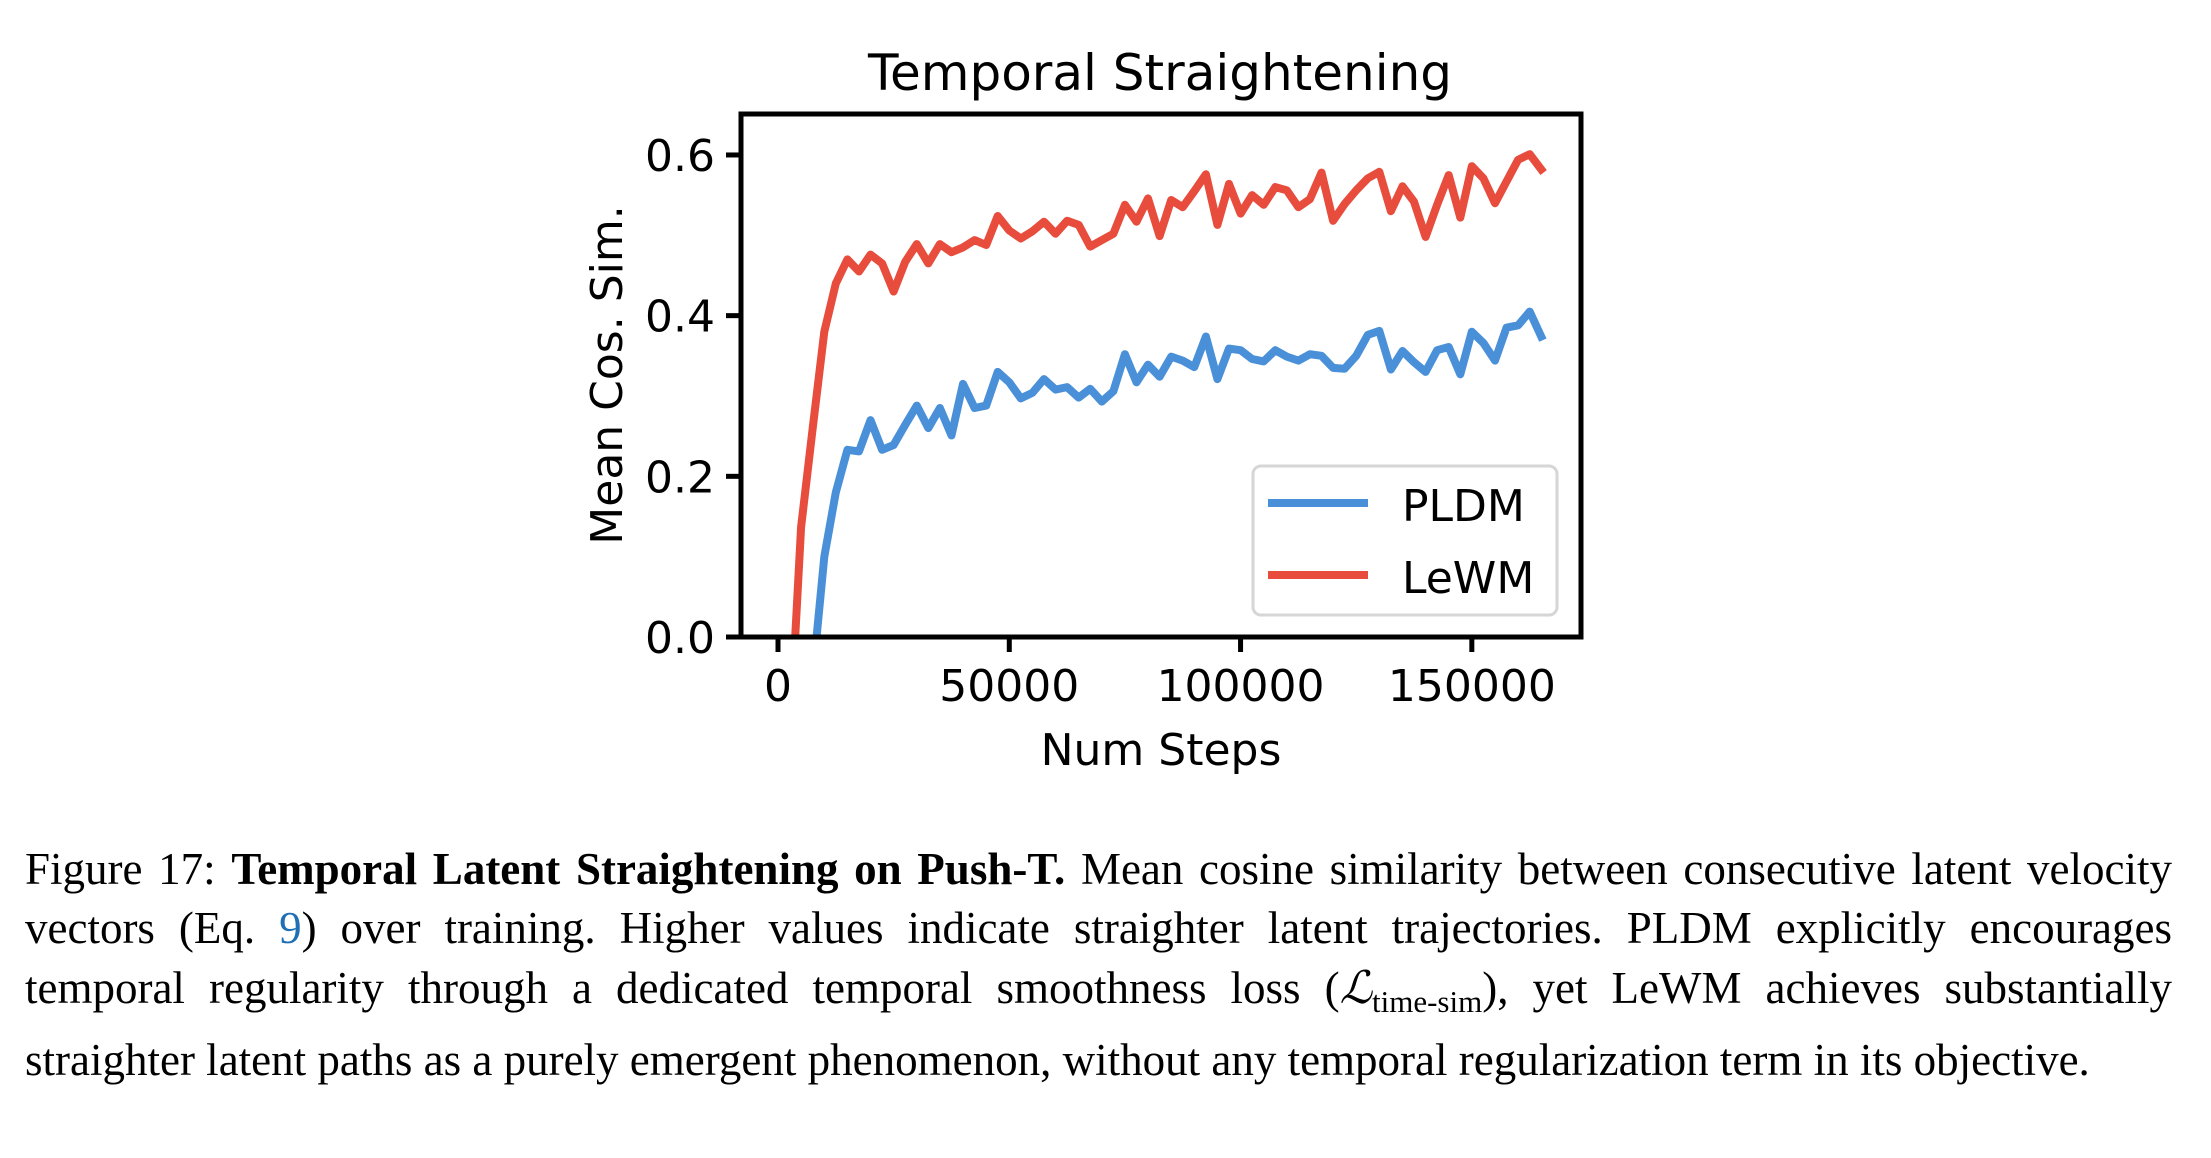 The height and width of the screenshot is (1158, 2211). What do you see at coordinates (1356, 987) in the screenshot?
I see `loss-symbol: ℒ` at bounding box center [1356, 987].